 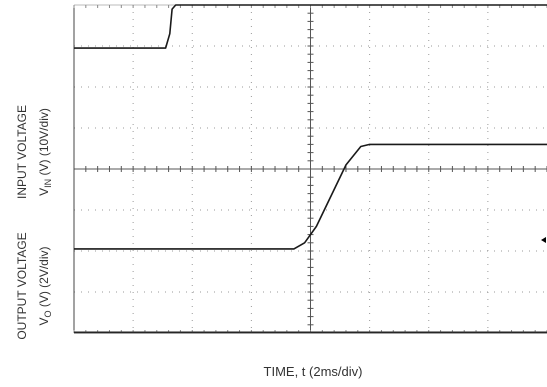 I want to click on input-trace, so click(x=310, y=26).